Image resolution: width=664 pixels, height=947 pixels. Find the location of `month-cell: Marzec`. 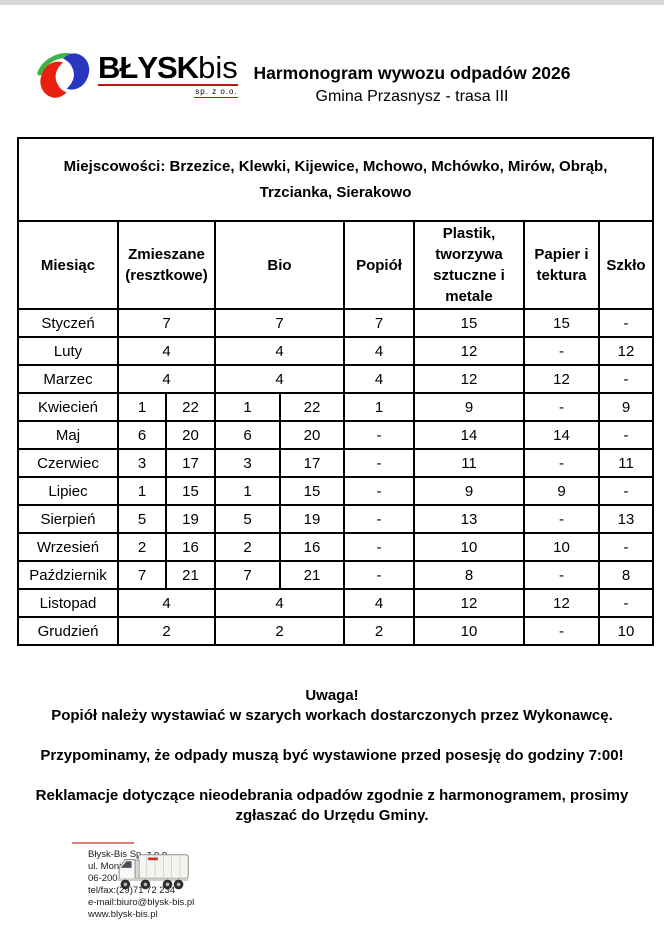

month-cell: Marzec is located at coordinates (68, 379).